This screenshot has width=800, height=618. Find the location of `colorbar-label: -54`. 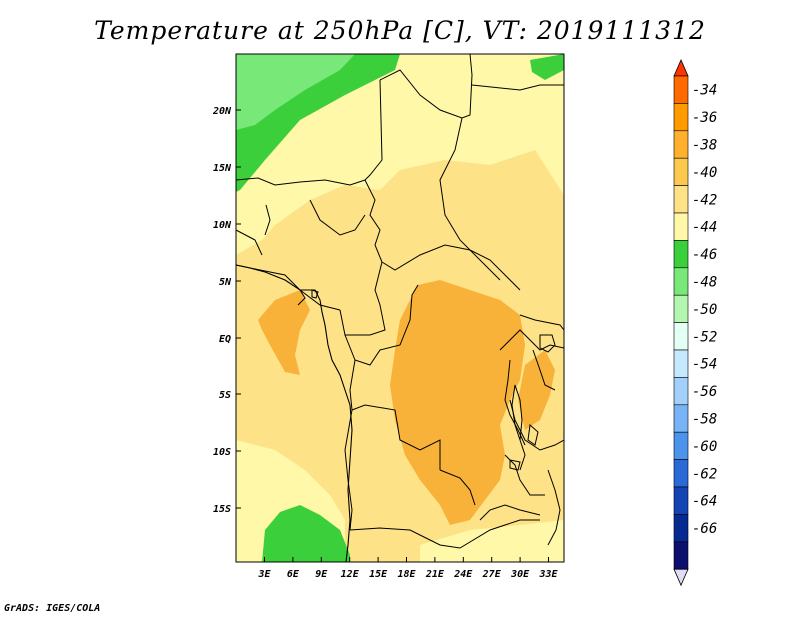

colorbar-label: -54 is located at coordinates (704, 365).